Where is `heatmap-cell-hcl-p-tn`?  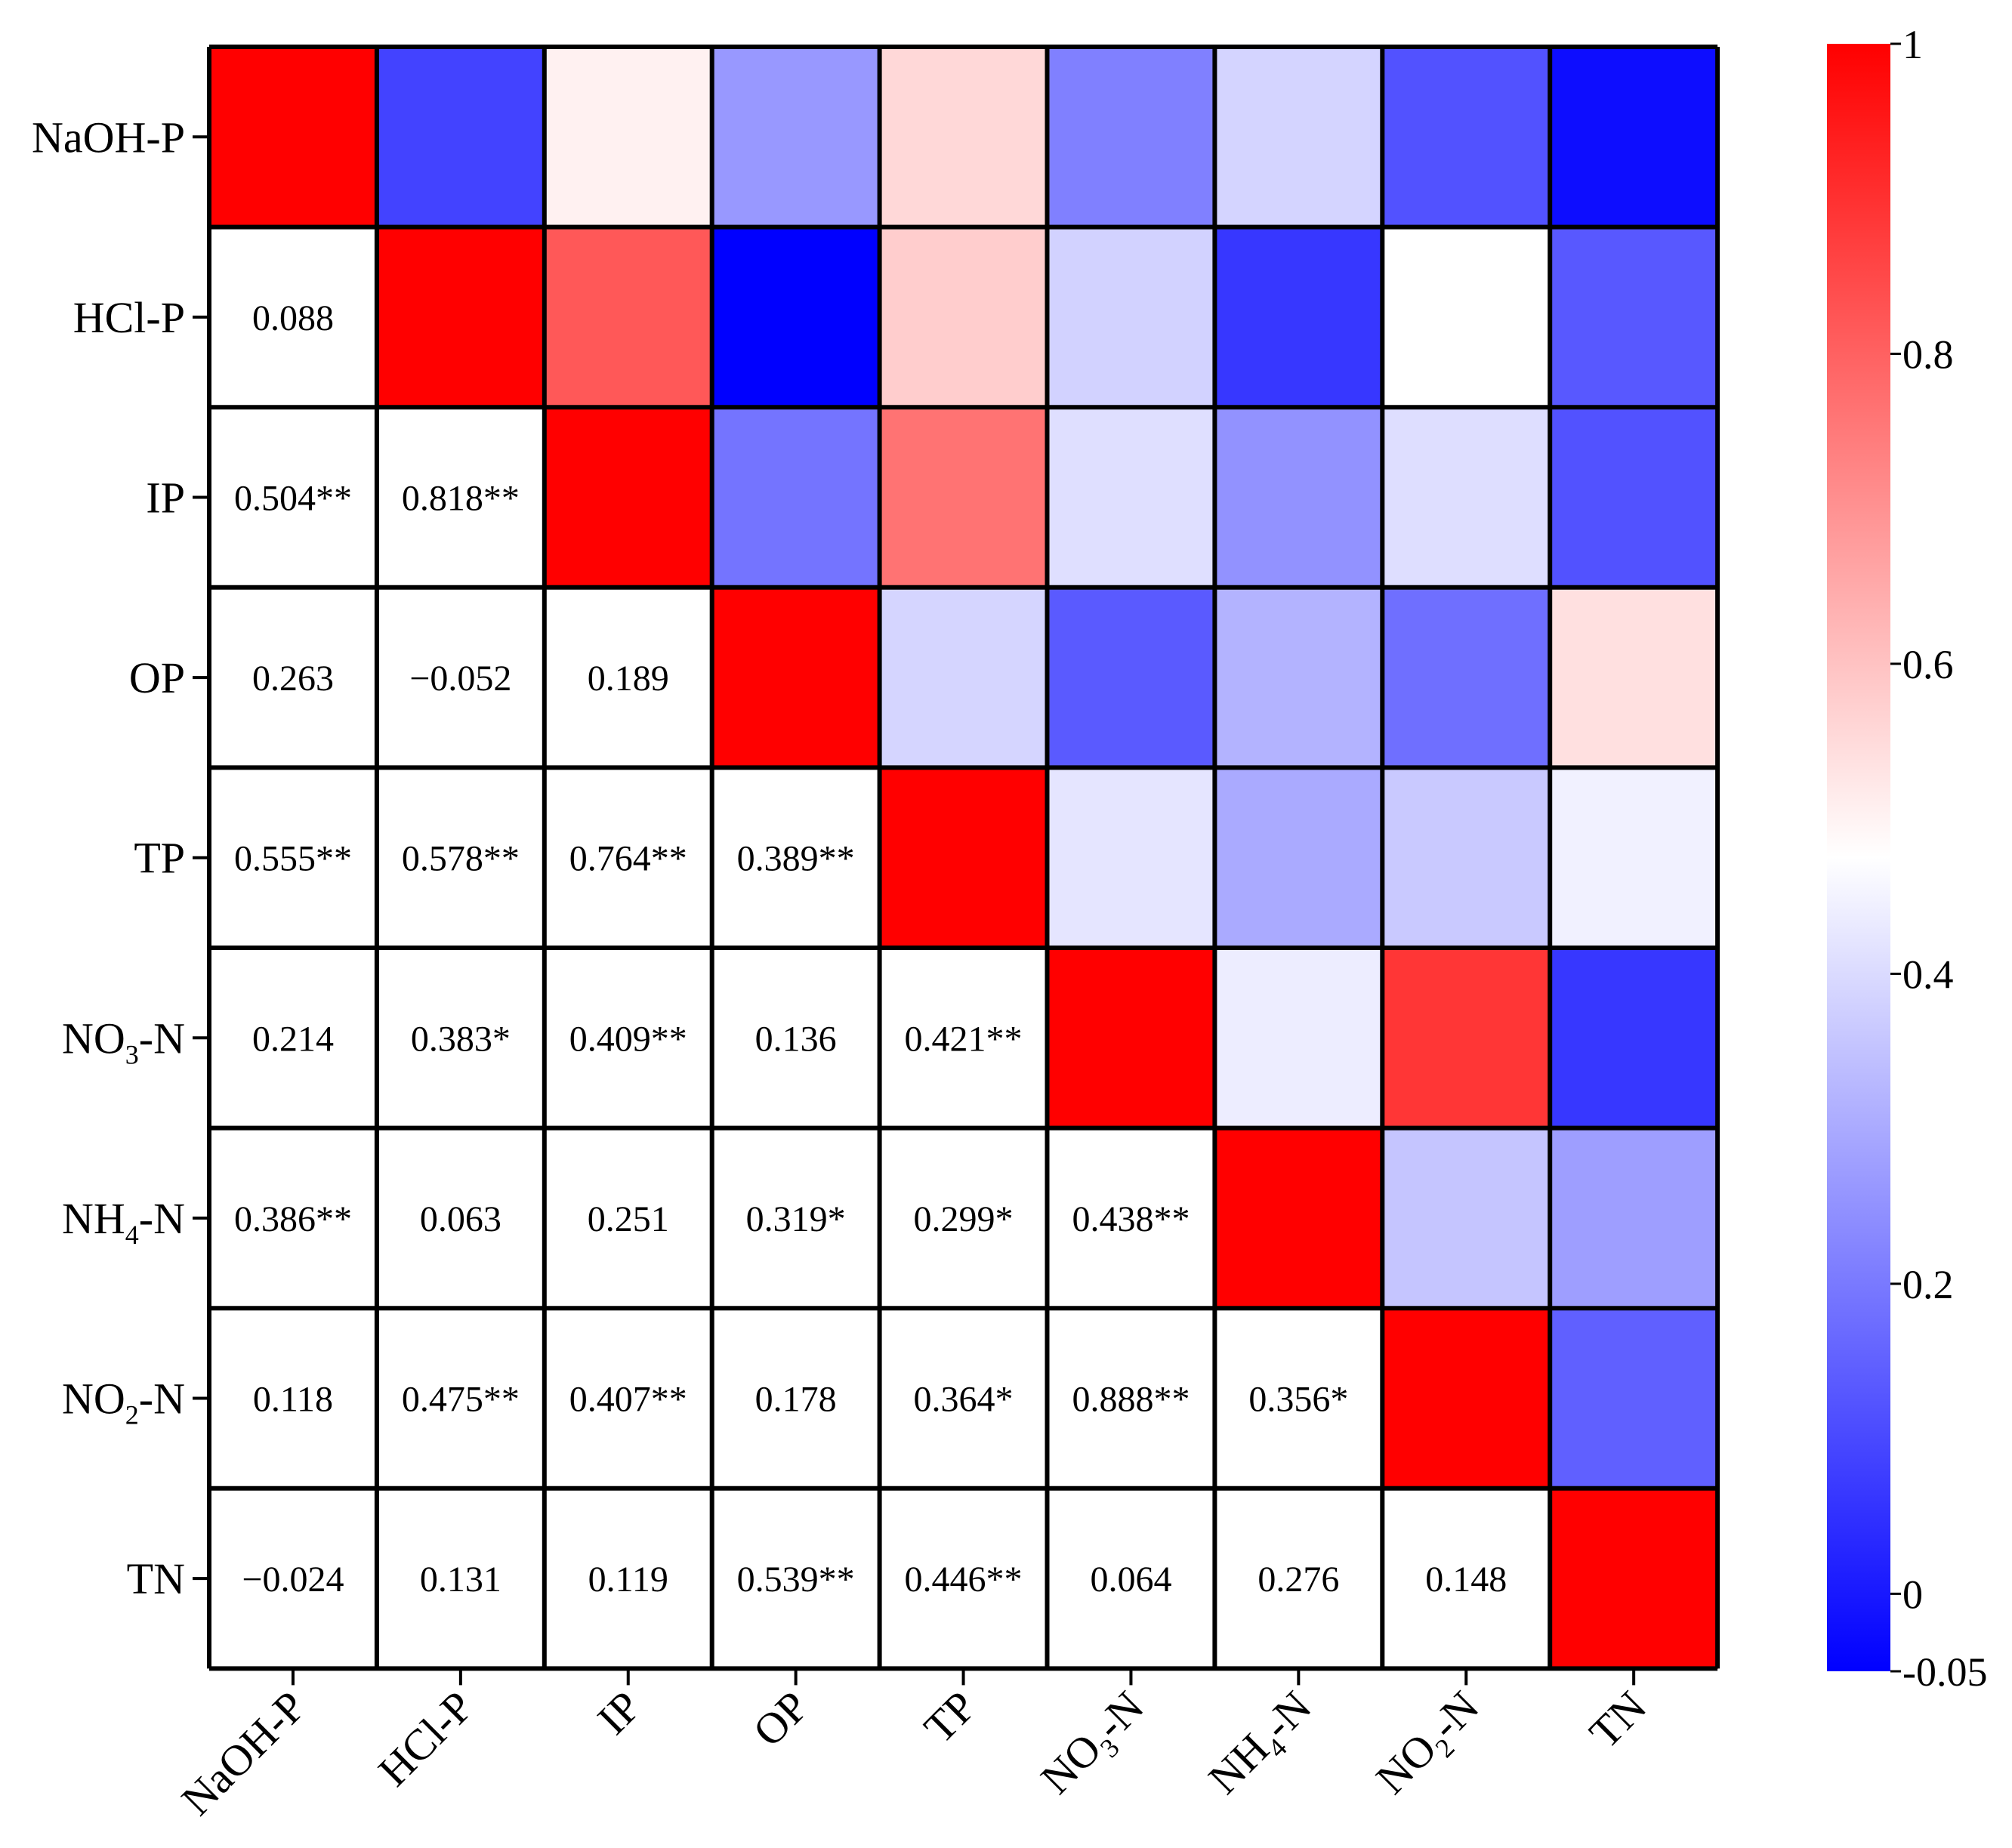 heatmap-cell-hcl-p-tn is located at coordinates (1634, 317).